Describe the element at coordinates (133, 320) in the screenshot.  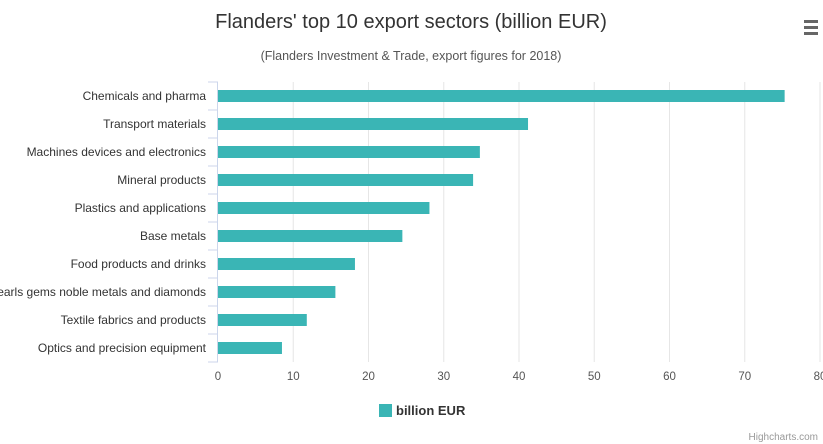
I see `category-label: Textile fabrics and products` at that location.